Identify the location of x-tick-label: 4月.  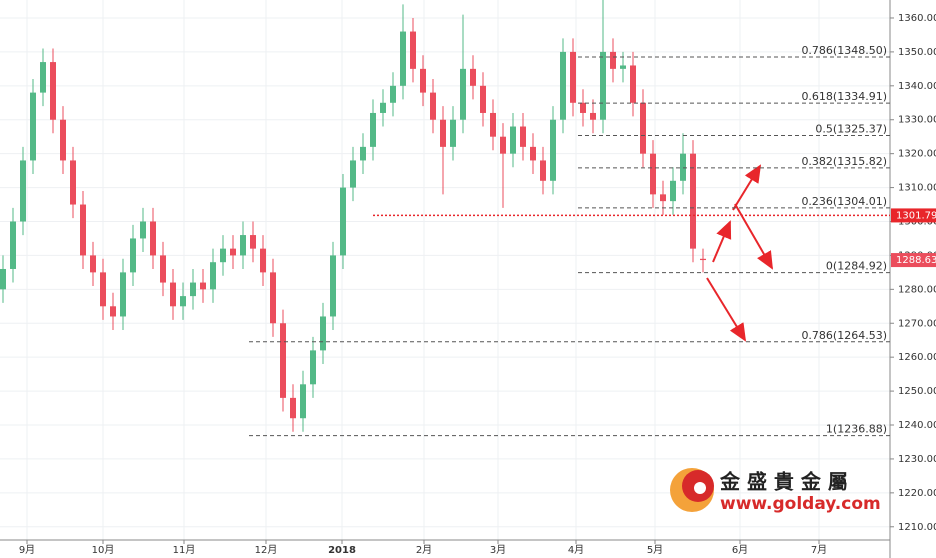
(576, 550).